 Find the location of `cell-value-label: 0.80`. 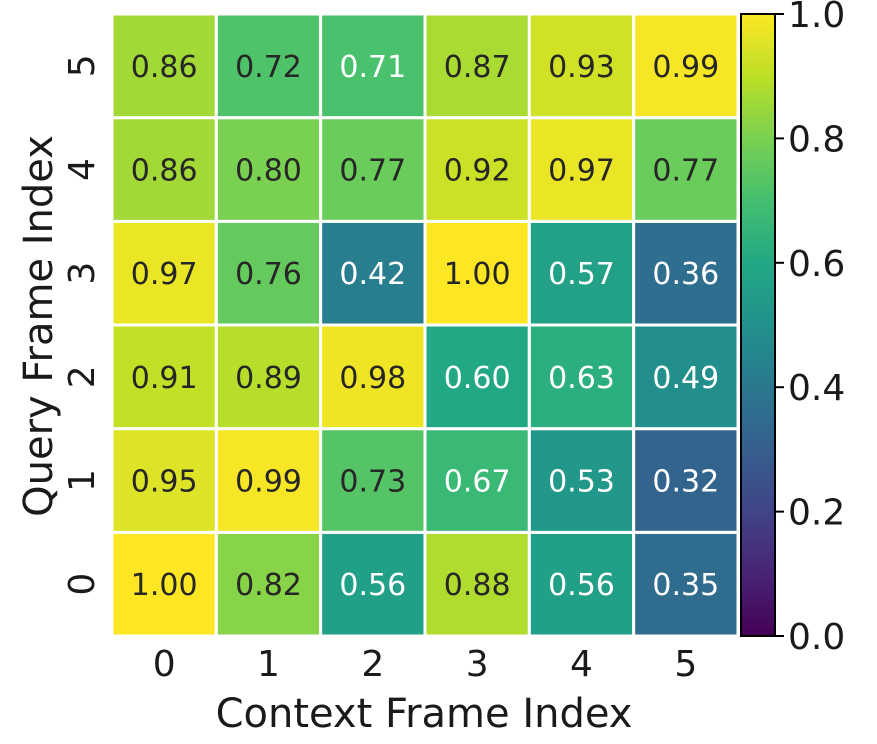

cell-value-label: 0.80 is located at coordinates (268, 171).